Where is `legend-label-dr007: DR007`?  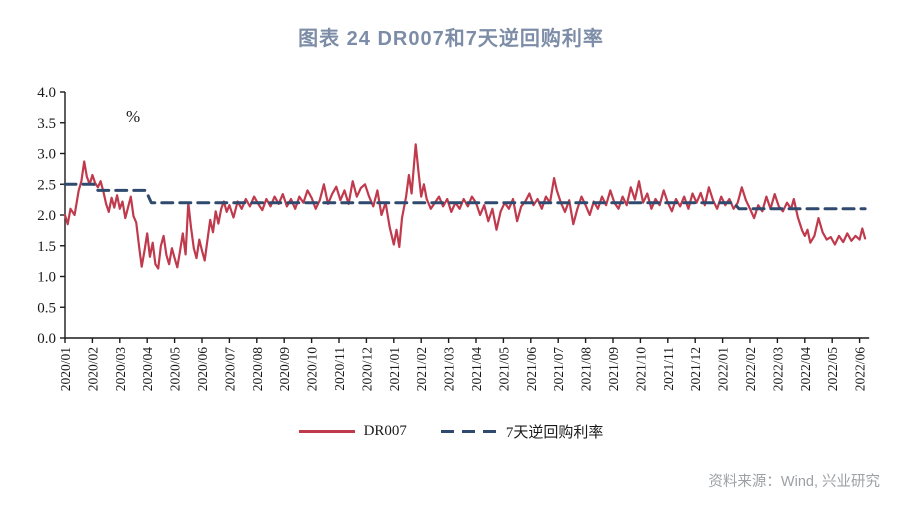
legend-label-dr007: DR007 is located at coordinates (385, 431).